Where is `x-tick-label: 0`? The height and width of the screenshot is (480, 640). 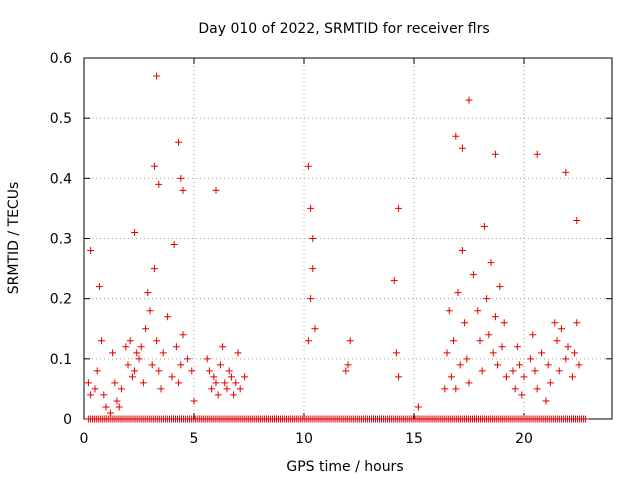
x-tick-label: 0 is located at coordinates (84, 439).